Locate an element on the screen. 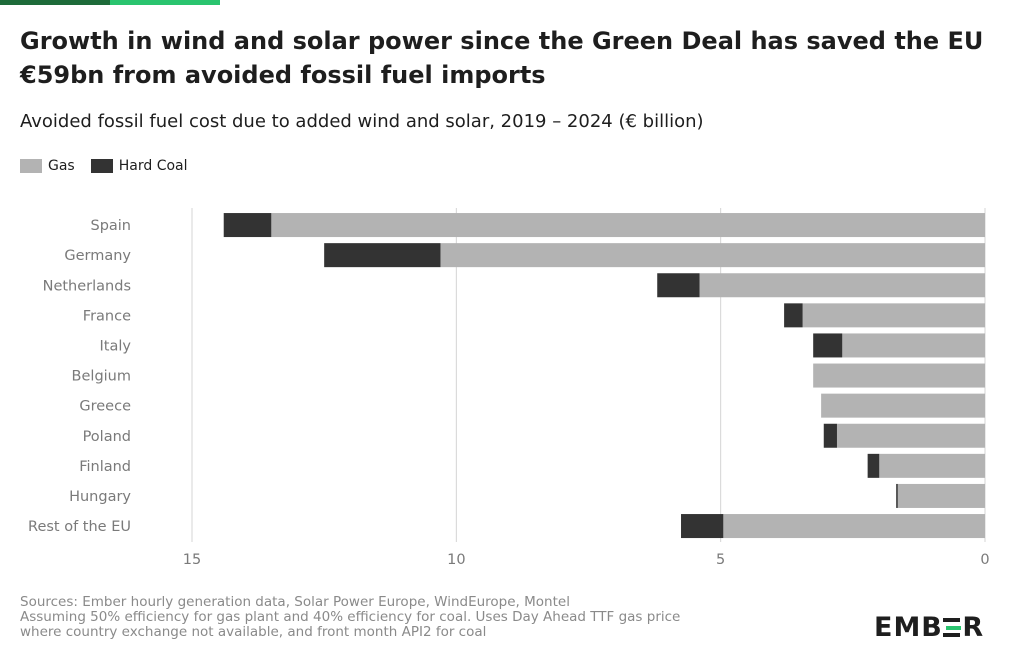 This screenshot has width=1013, height=656. legend-swatch-gas is located at coordinates (31, 166).